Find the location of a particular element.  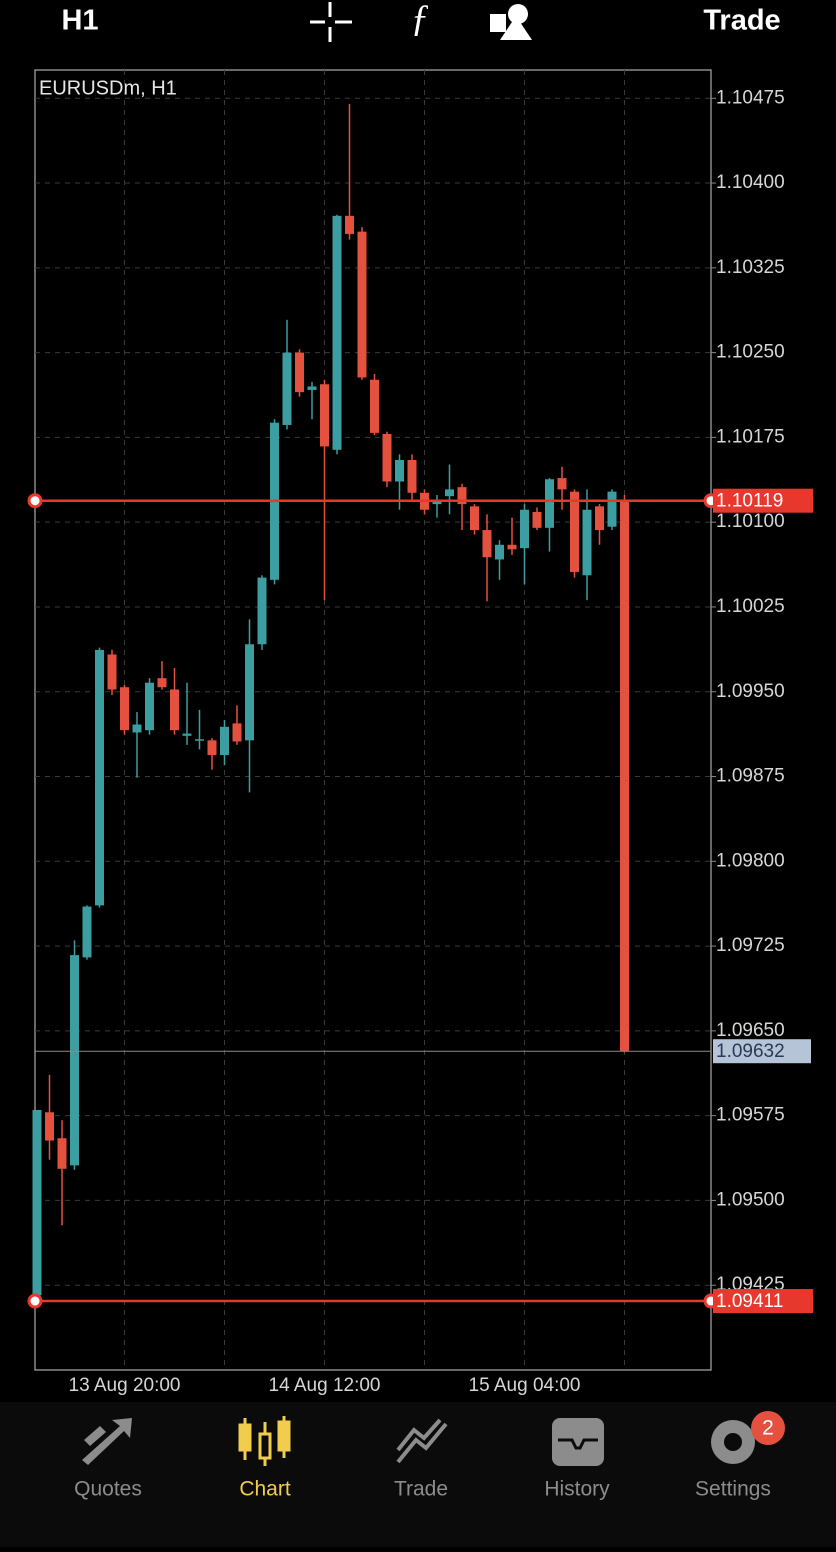

y-tick-label: 1.09950 is located at coordinates (750, 691).